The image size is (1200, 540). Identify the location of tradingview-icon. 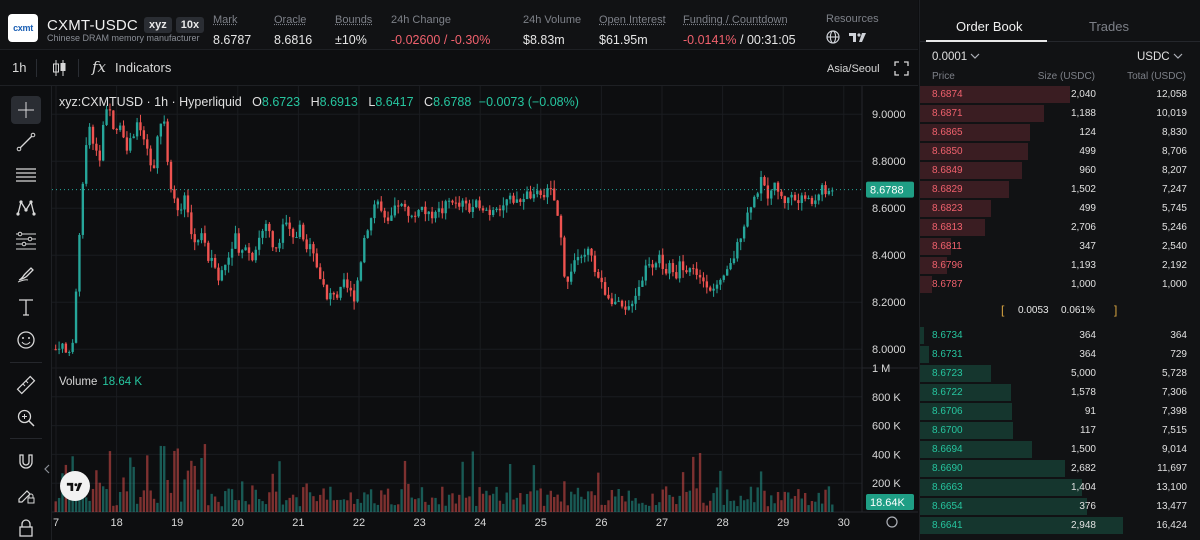
(858, 37).